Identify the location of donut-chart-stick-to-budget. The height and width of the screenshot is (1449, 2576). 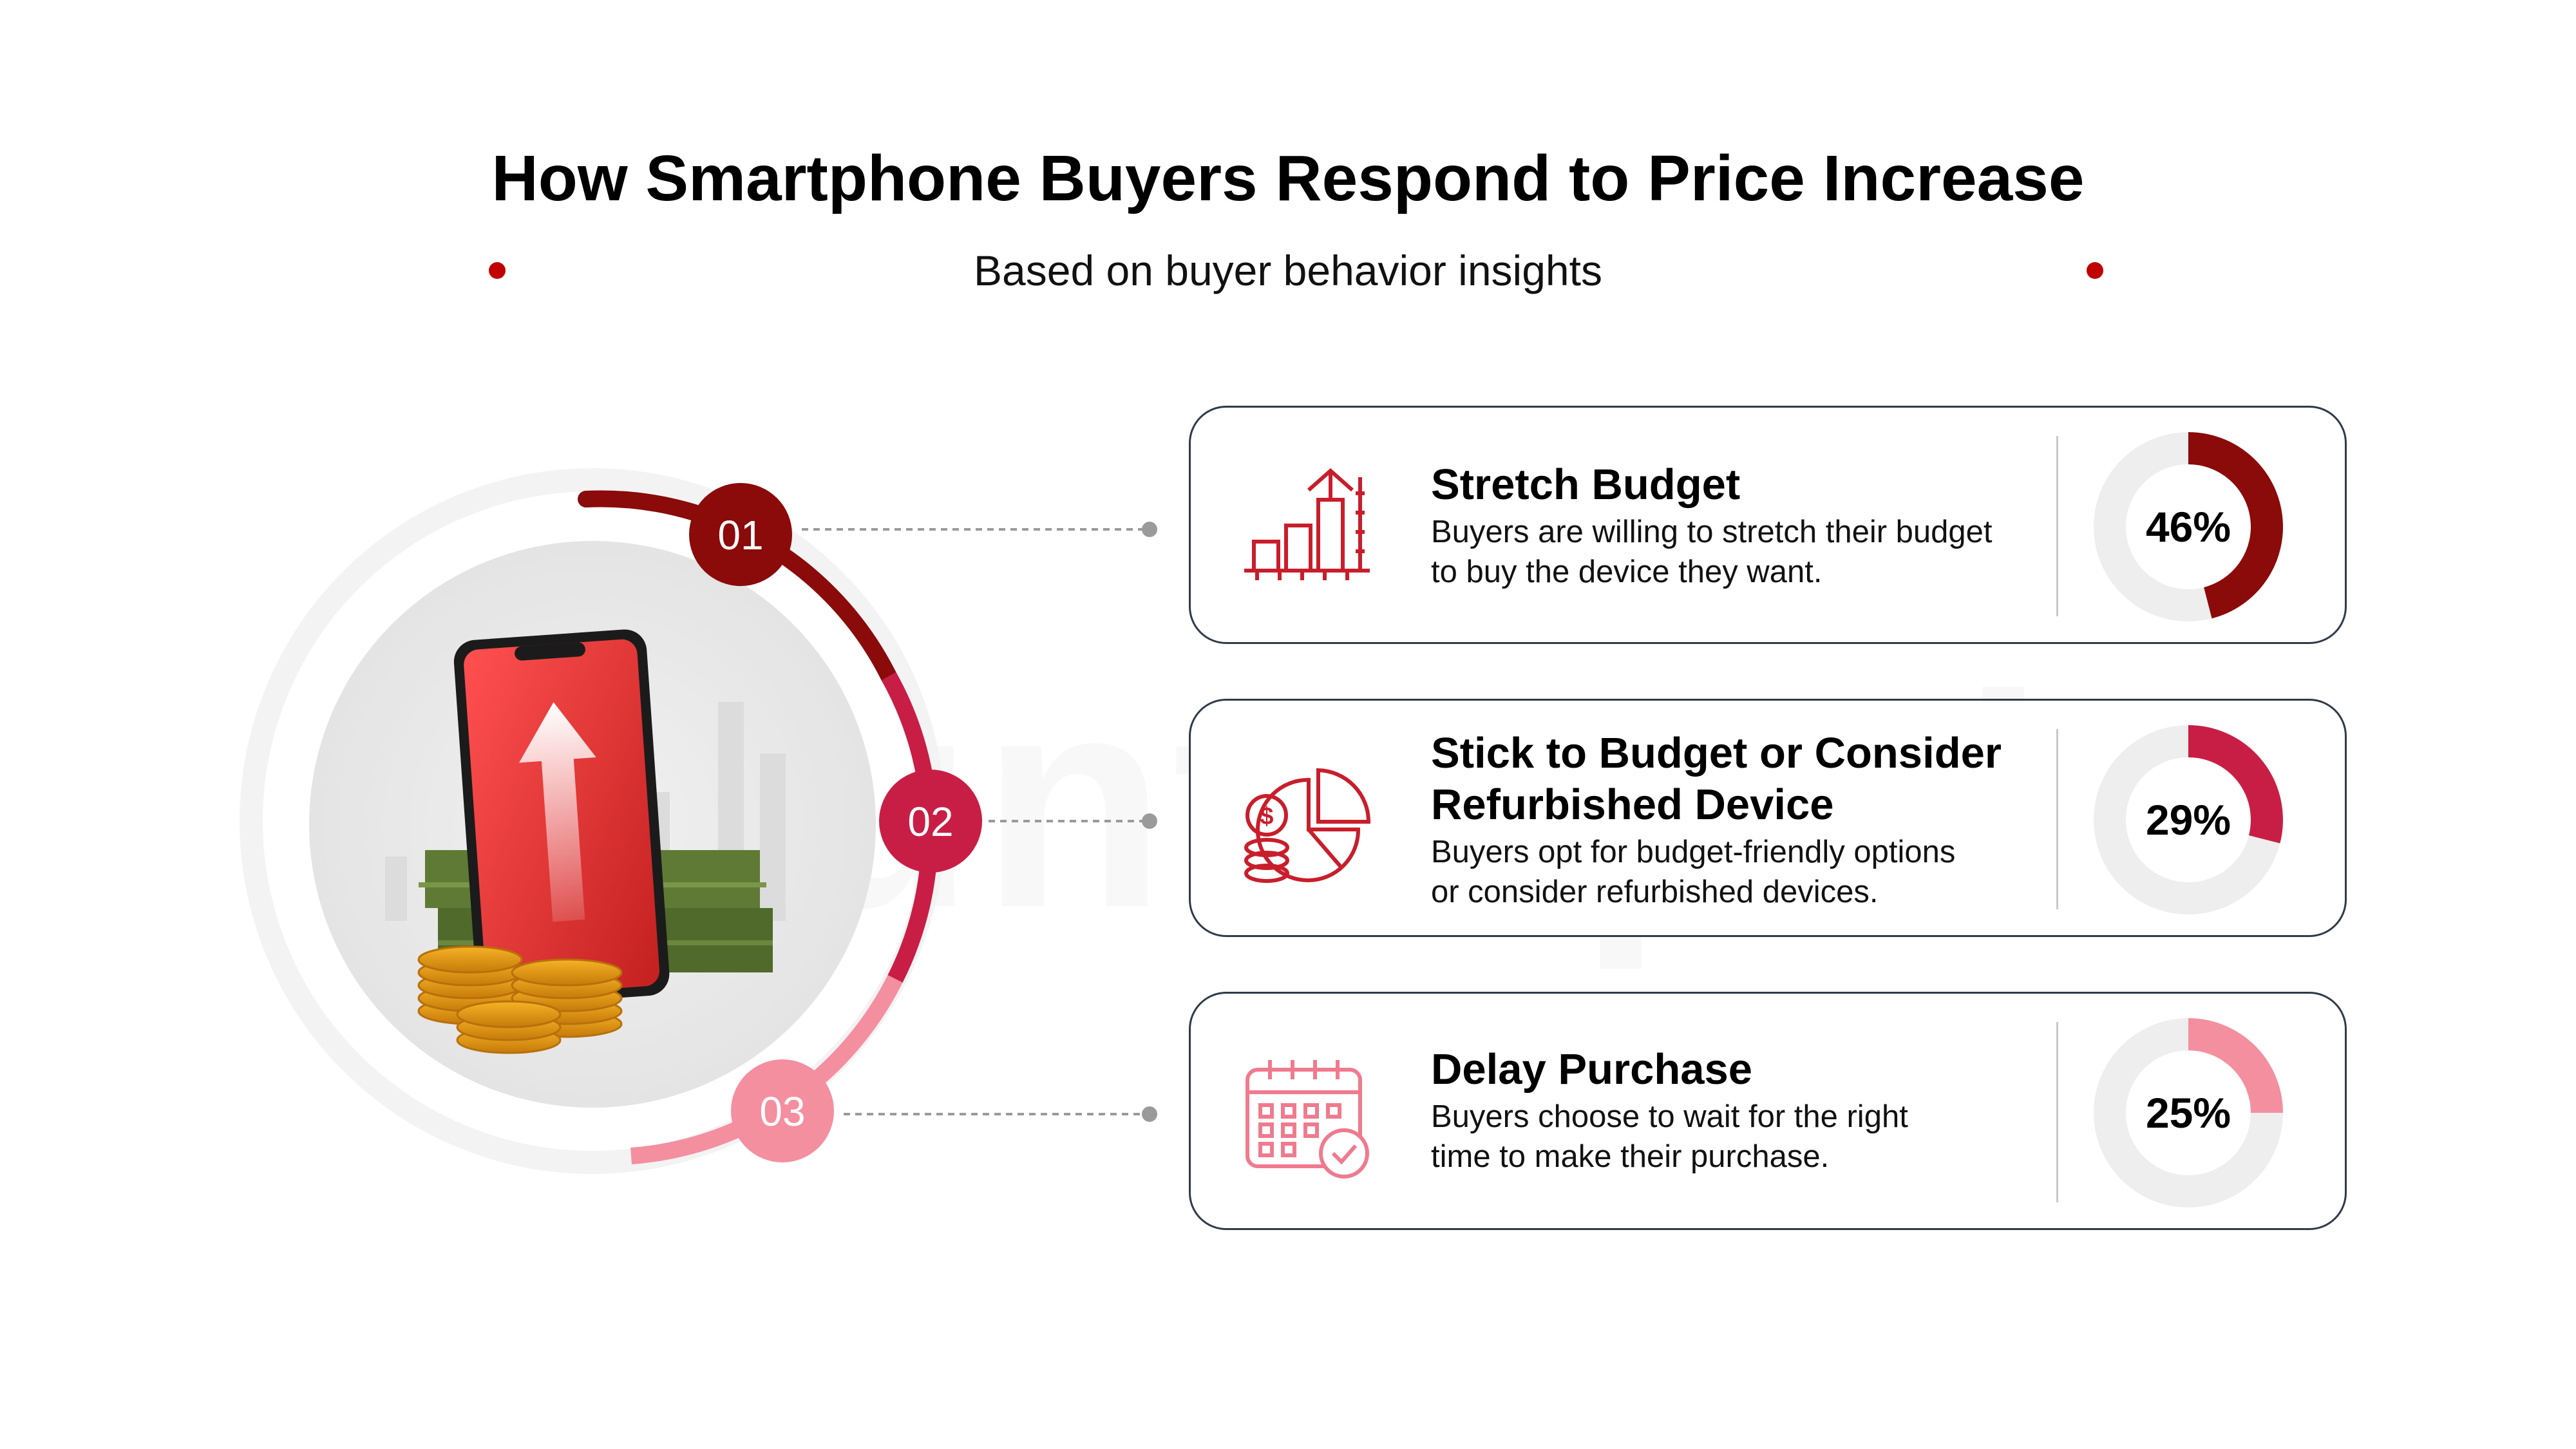
(2188, 819).